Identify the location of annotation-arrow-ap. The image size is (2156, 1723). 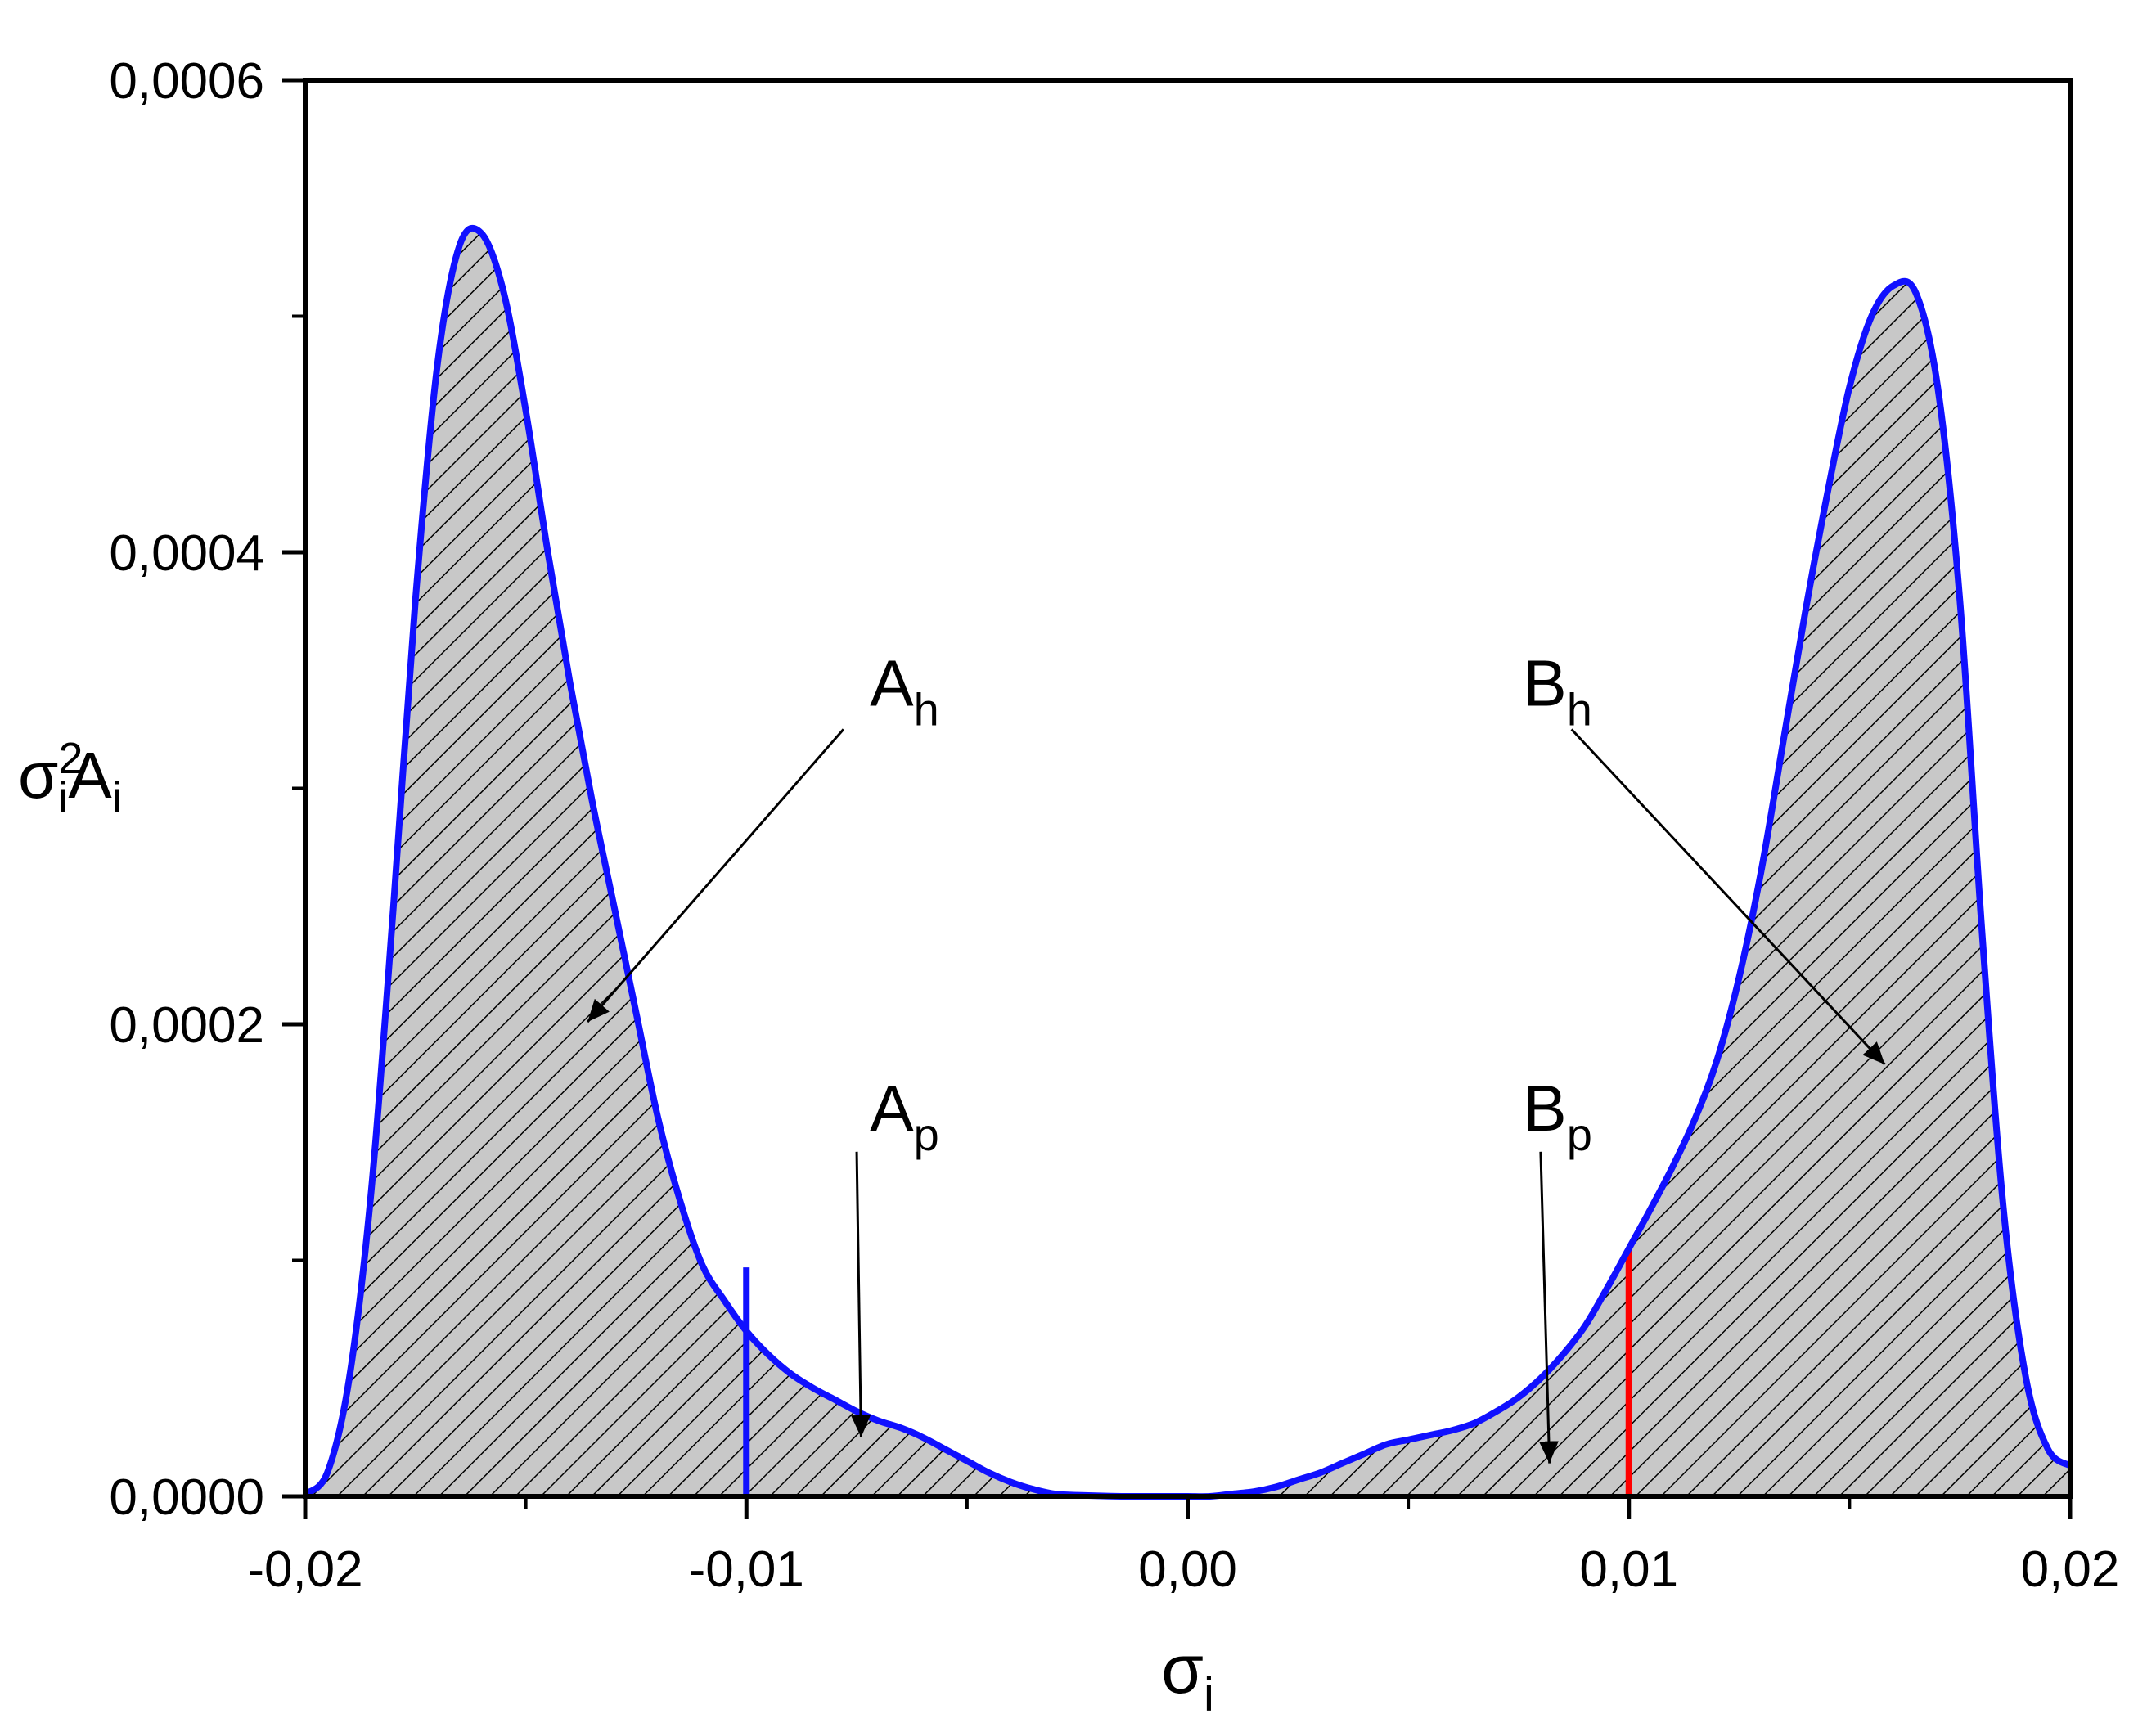
(861, 1294).